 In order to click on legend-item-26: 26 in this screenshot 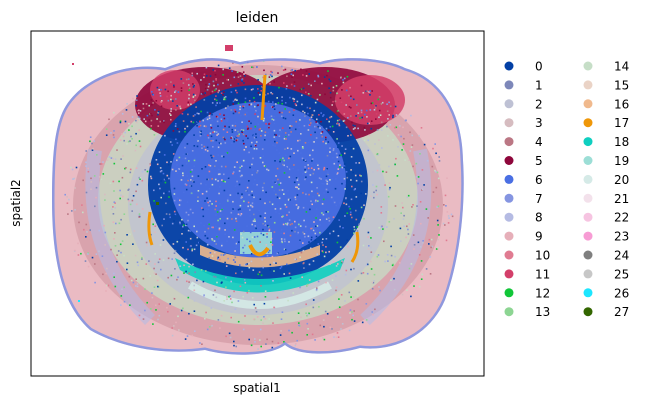, I will do `click(606, 293)`.